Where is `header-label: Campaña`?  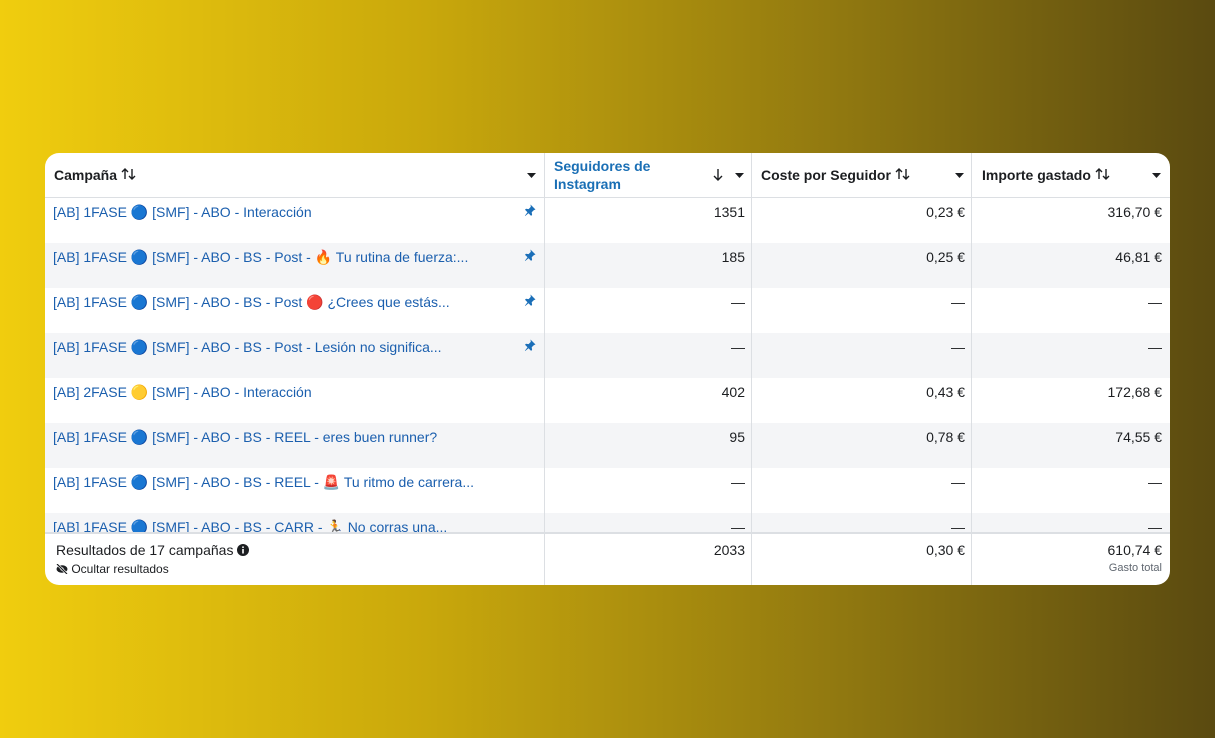
header-label: Campaña is located at coordinates (95, 175).